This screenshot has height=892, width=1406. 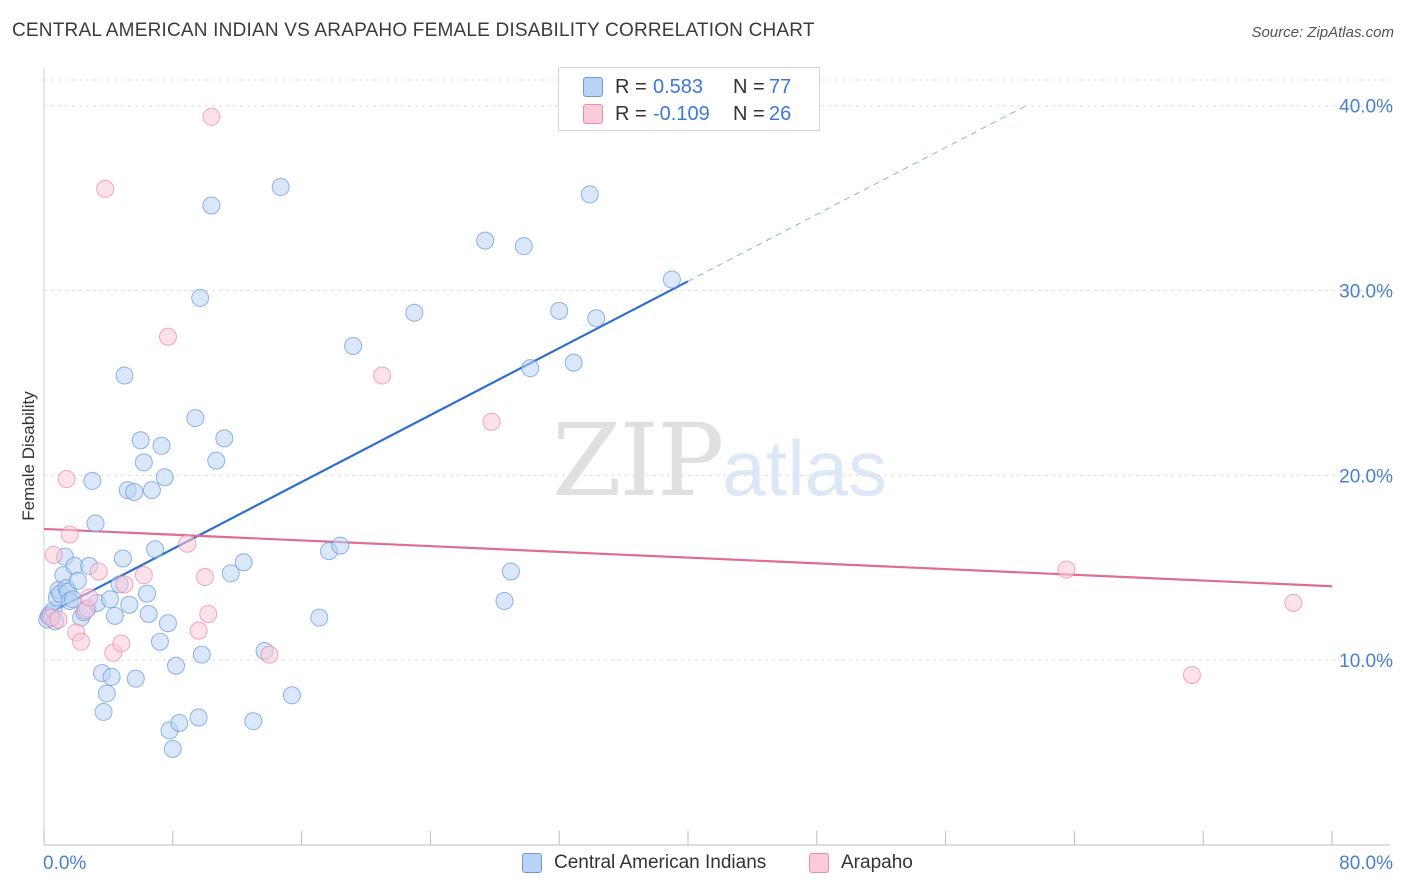 I want to click on legend-r-label: R =, so click(x=631, y=113).